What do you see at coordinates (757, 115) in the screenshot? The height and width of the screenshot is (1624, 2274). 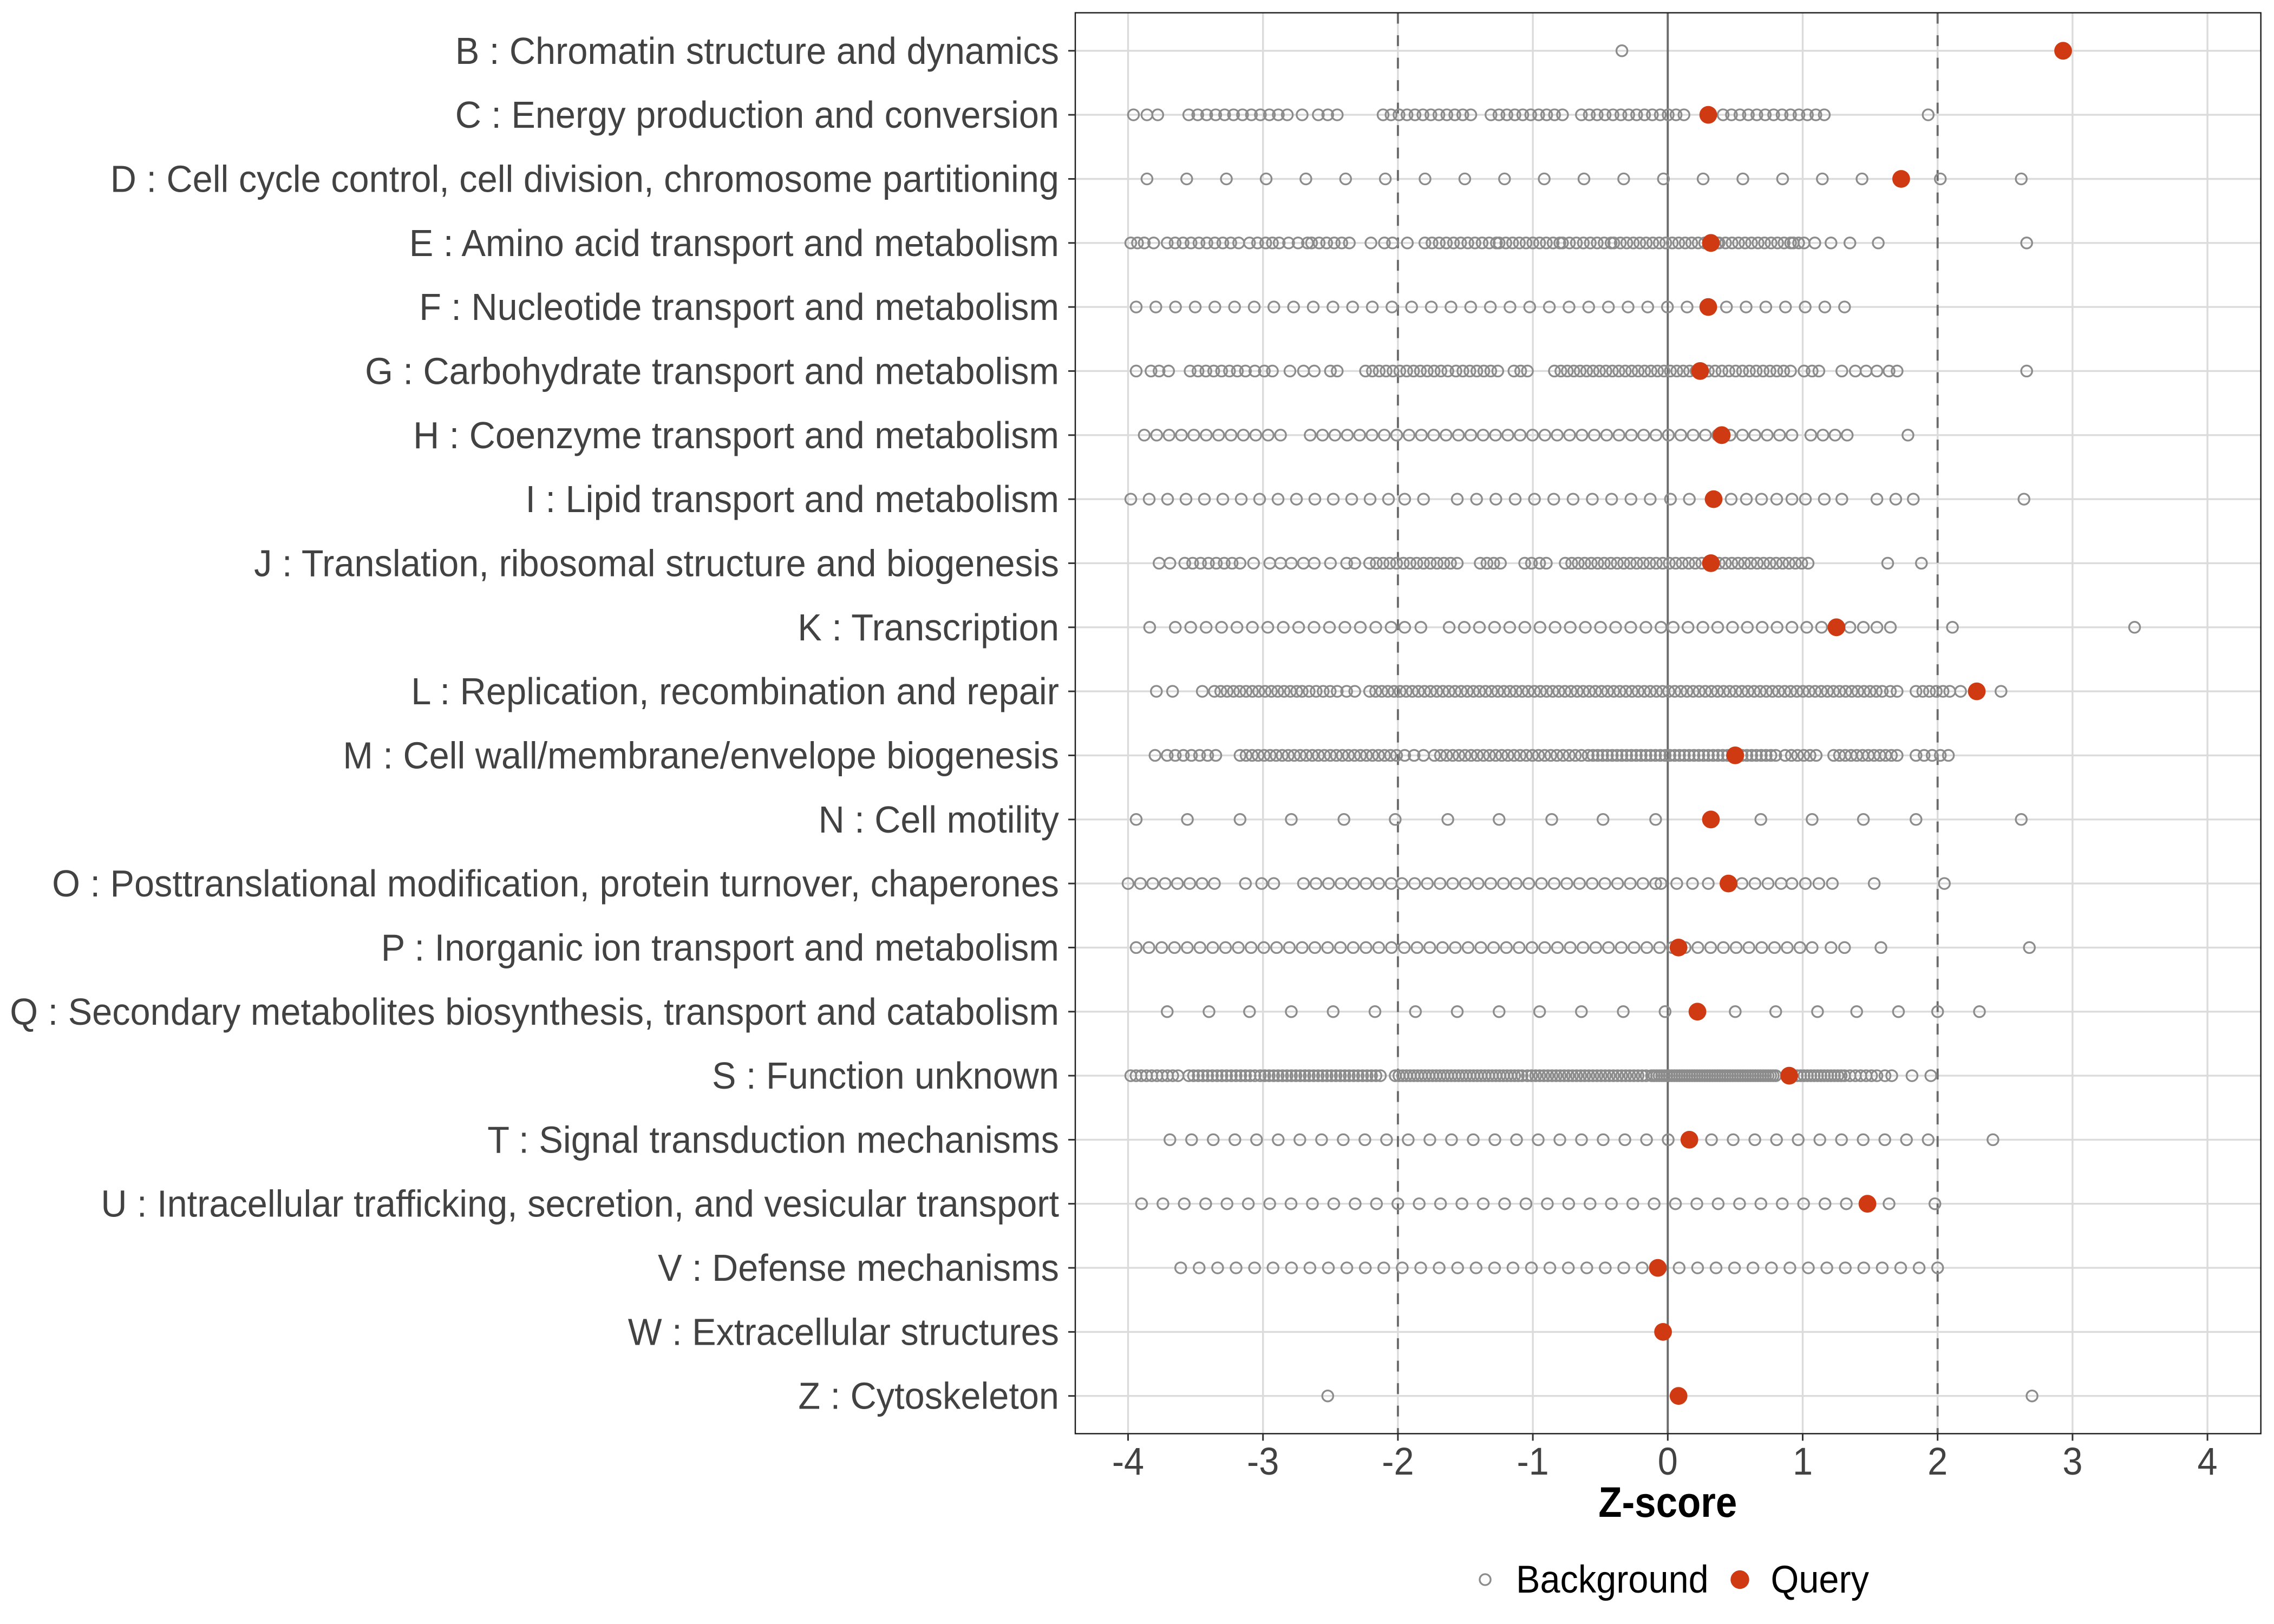 I see `svg-text:C : Energy production and conv: C : Energy production and conversion` at bounding box center [757, 115].